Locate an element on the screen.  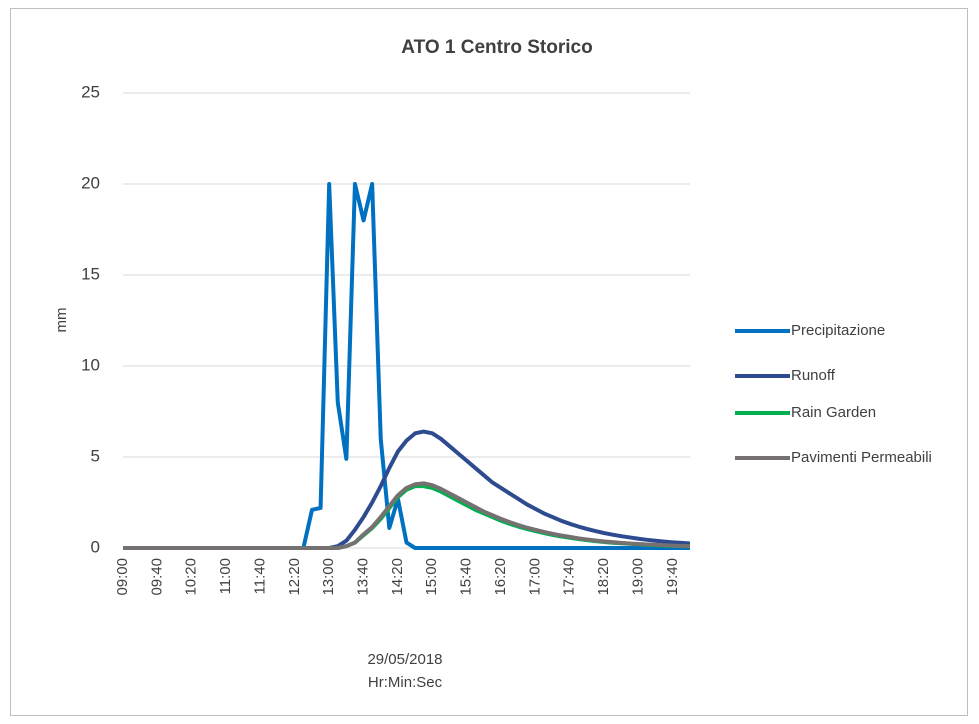
x-axis-label: 29/05/2018 is located at coordinates (404, 659).